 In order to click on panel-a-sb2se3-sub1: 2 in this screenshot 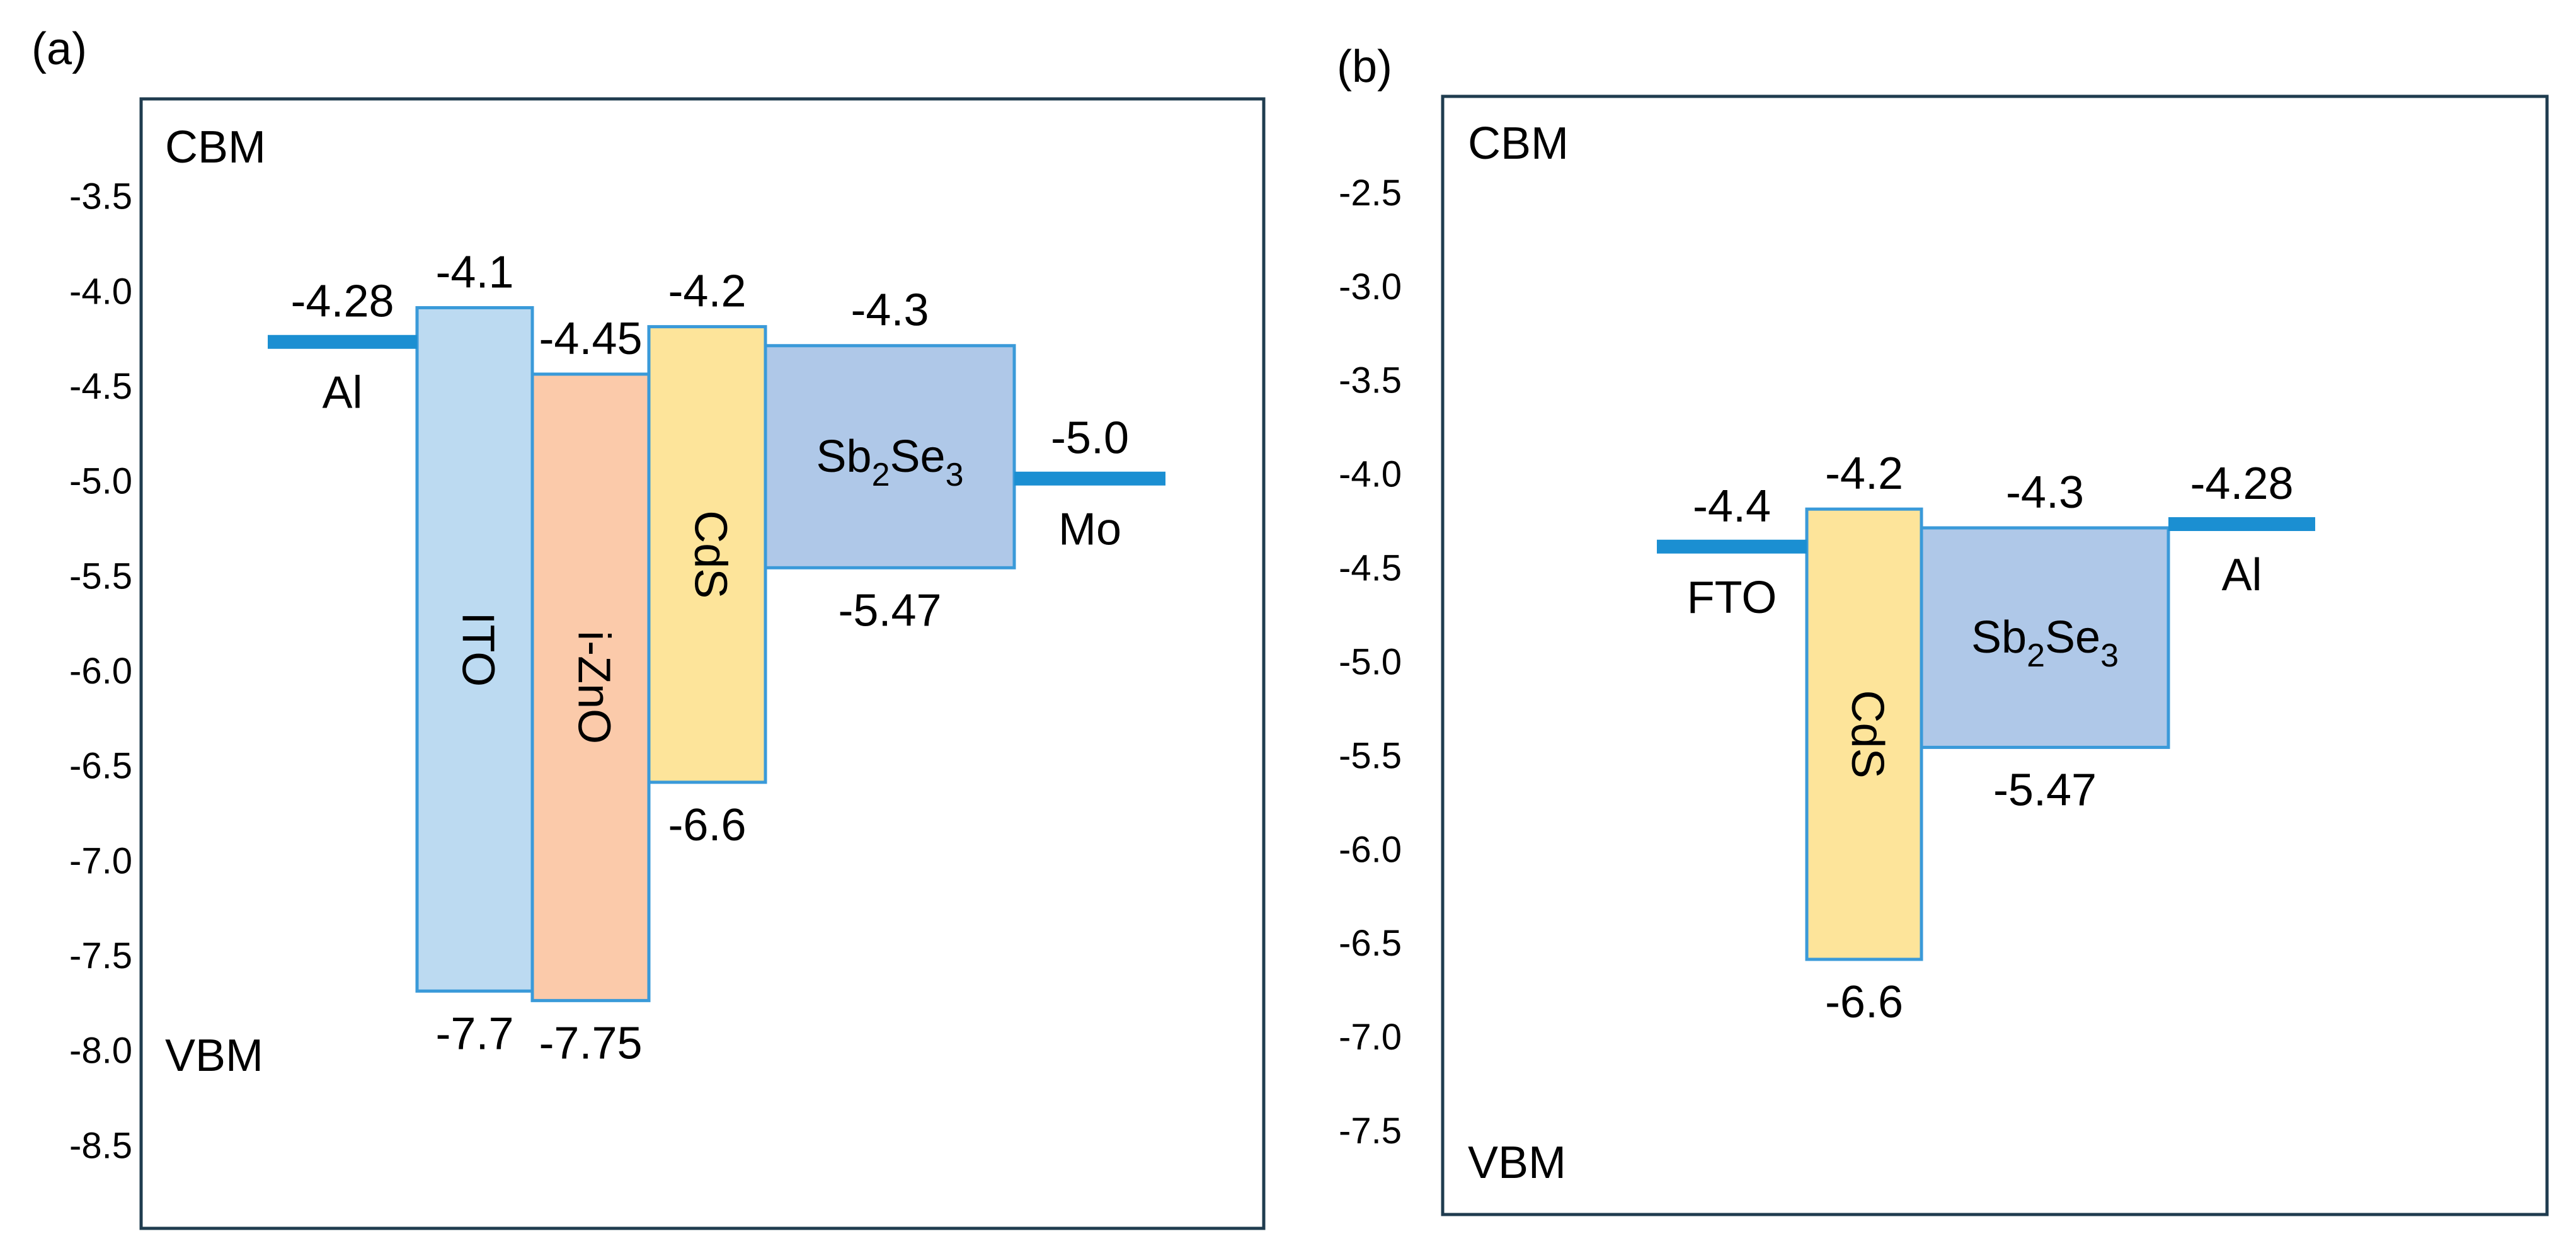, I will do `click(881, 475)`.